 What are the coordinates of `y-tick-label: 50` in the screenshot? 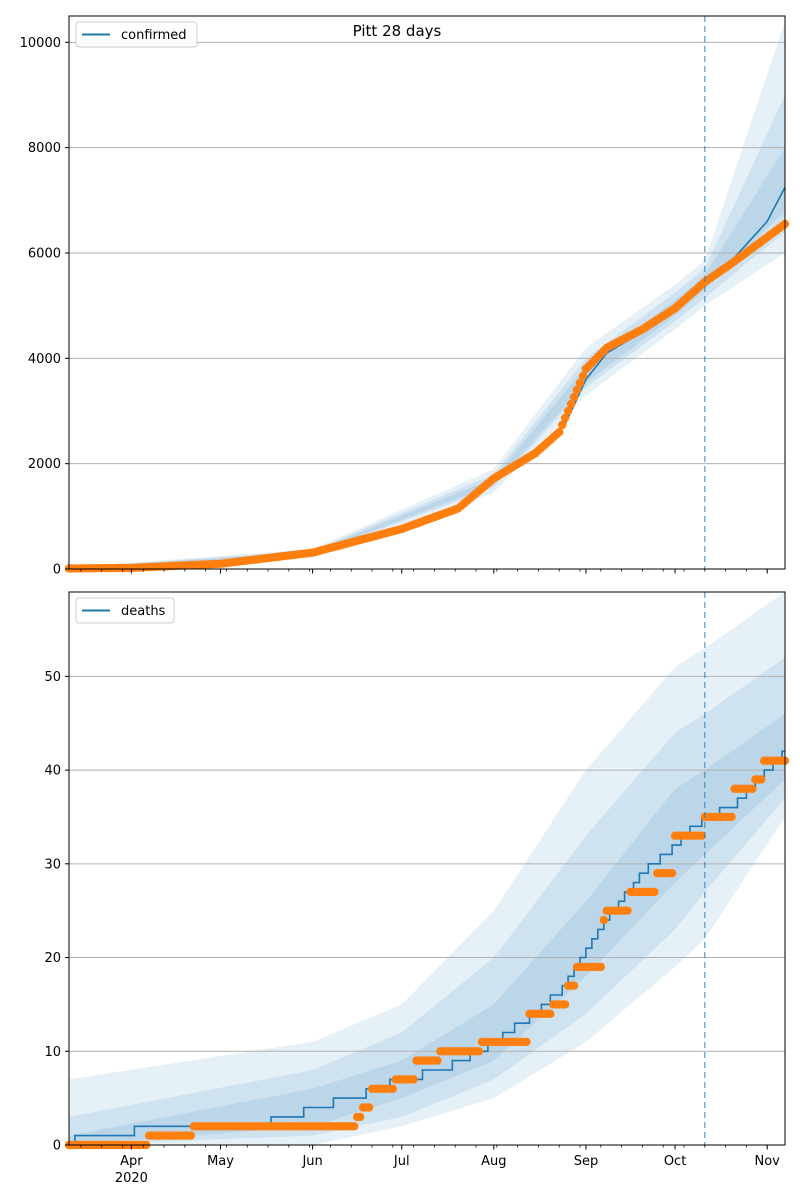 It's located at (52, 677).